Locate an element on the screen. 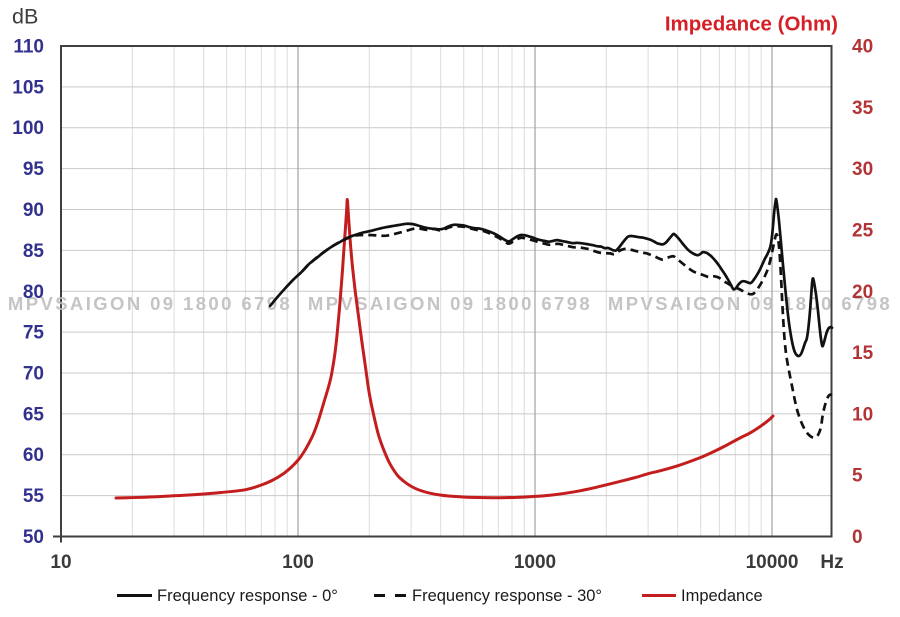 The image size is (900, 617). svg-text: Impedance is located at coordinates (722, 596).